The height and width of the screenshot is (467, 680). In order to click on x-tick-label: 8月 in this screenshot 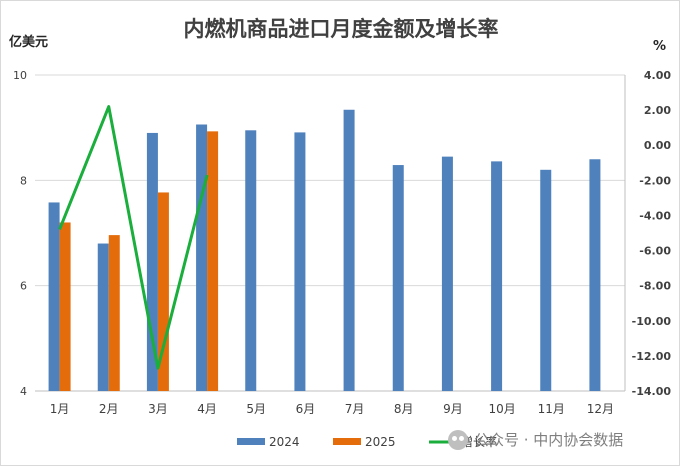, I will do `click(404, 409)`.